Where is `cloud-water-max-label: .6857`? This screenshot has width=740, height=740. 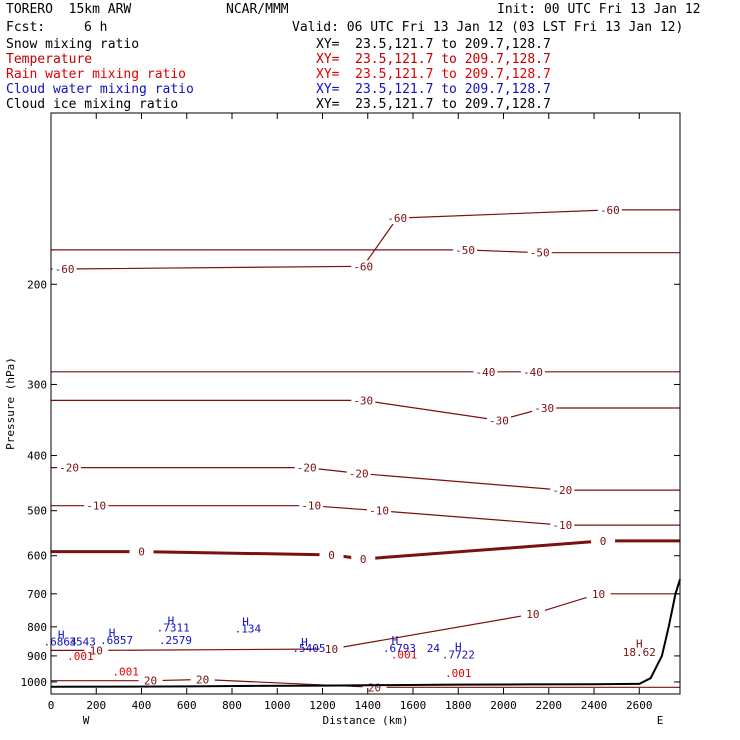 cloud-water-max-label: .6857 is located at coordinates (116, 640).